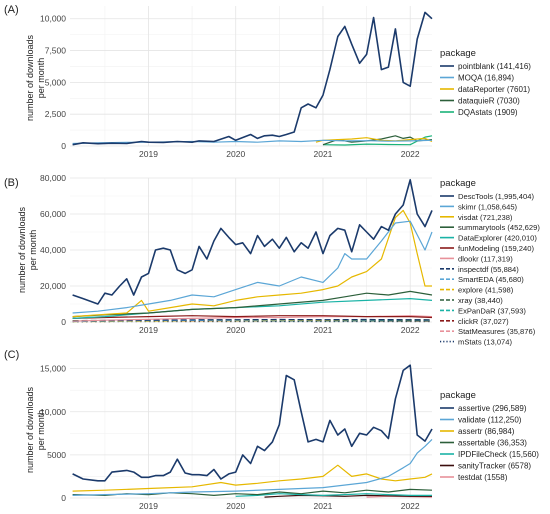  What do you see at coordinates (496, 248) in the screenshot?
I see `legend-label: funModeling (159,240)` at bounding box center [496, 248].